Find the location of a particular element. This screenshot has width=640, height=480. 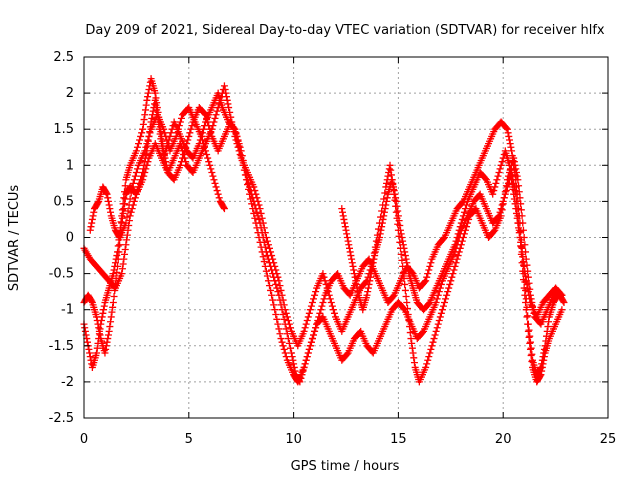

x-axis-label: GPS time / hours is located at coordinates (345, 466).